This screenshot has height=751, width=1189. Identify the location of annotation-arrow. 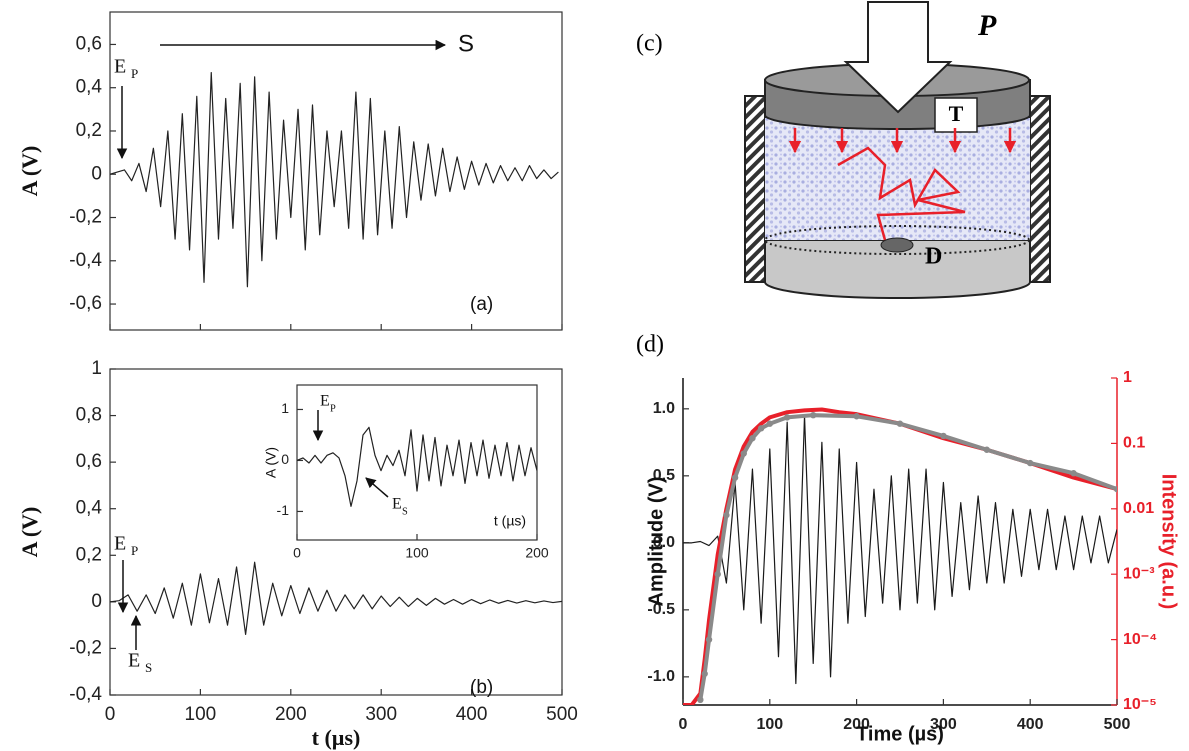
(377, 487).